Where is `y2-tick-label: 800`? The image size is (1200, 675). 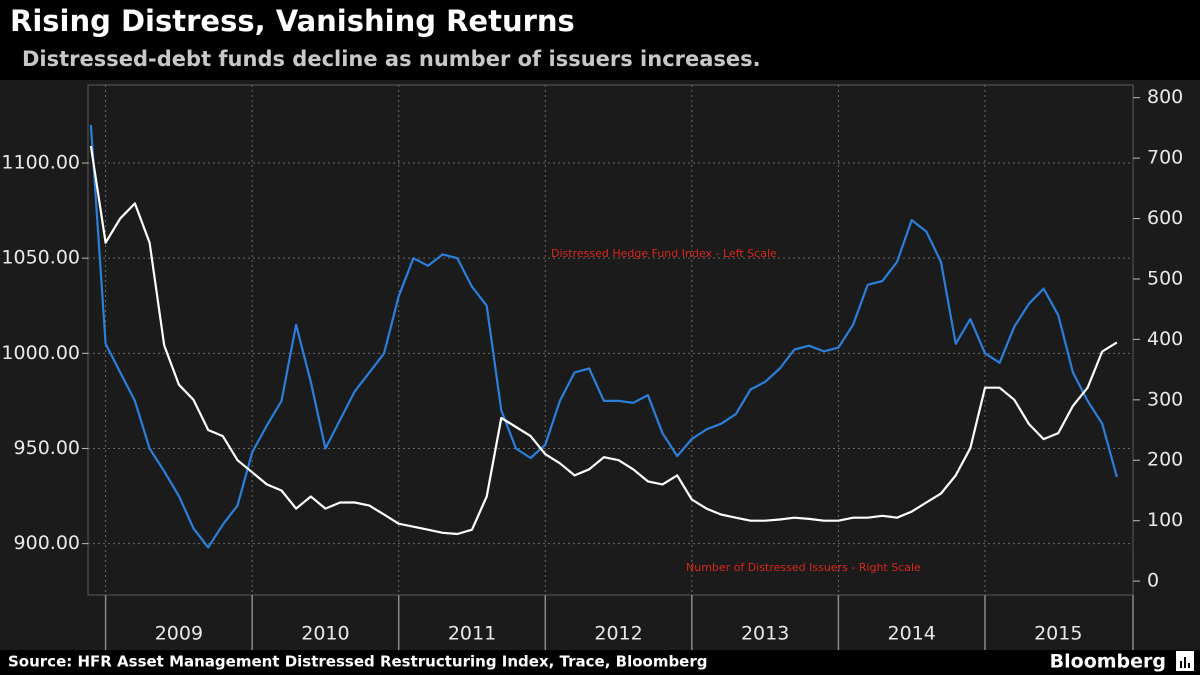 y2-tick-label: 800 is located at coordinates (1165, 97).